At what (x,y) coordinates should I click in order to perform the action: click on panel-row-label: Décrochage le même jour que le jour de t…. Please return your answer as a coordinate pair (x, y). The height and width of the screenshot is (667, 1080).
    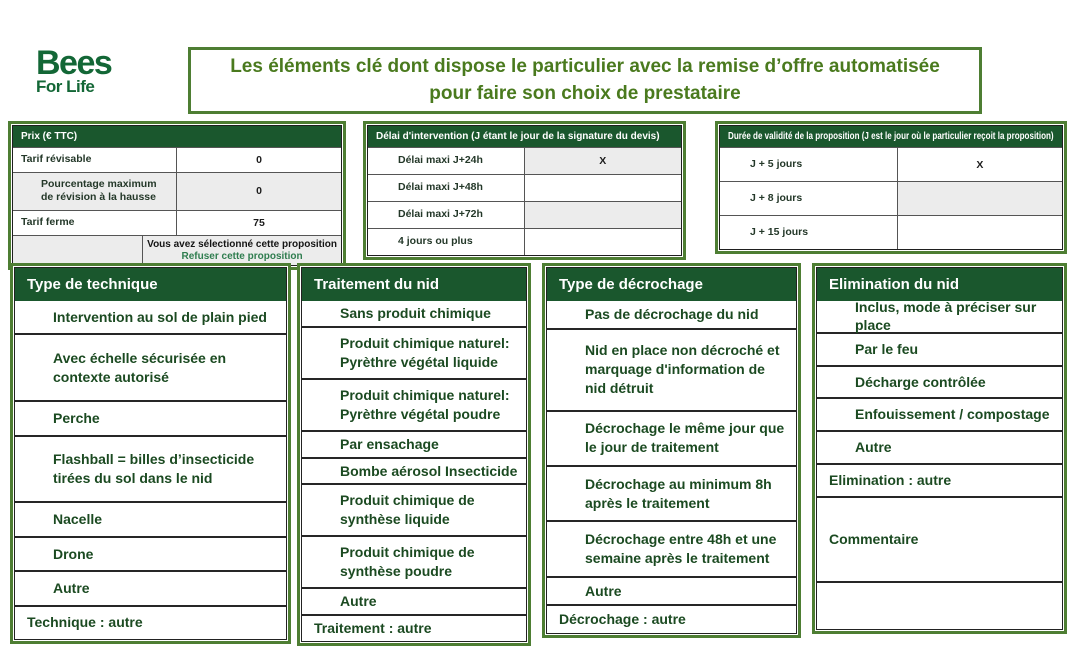
    Looking at the image, I should click on (685, 438).